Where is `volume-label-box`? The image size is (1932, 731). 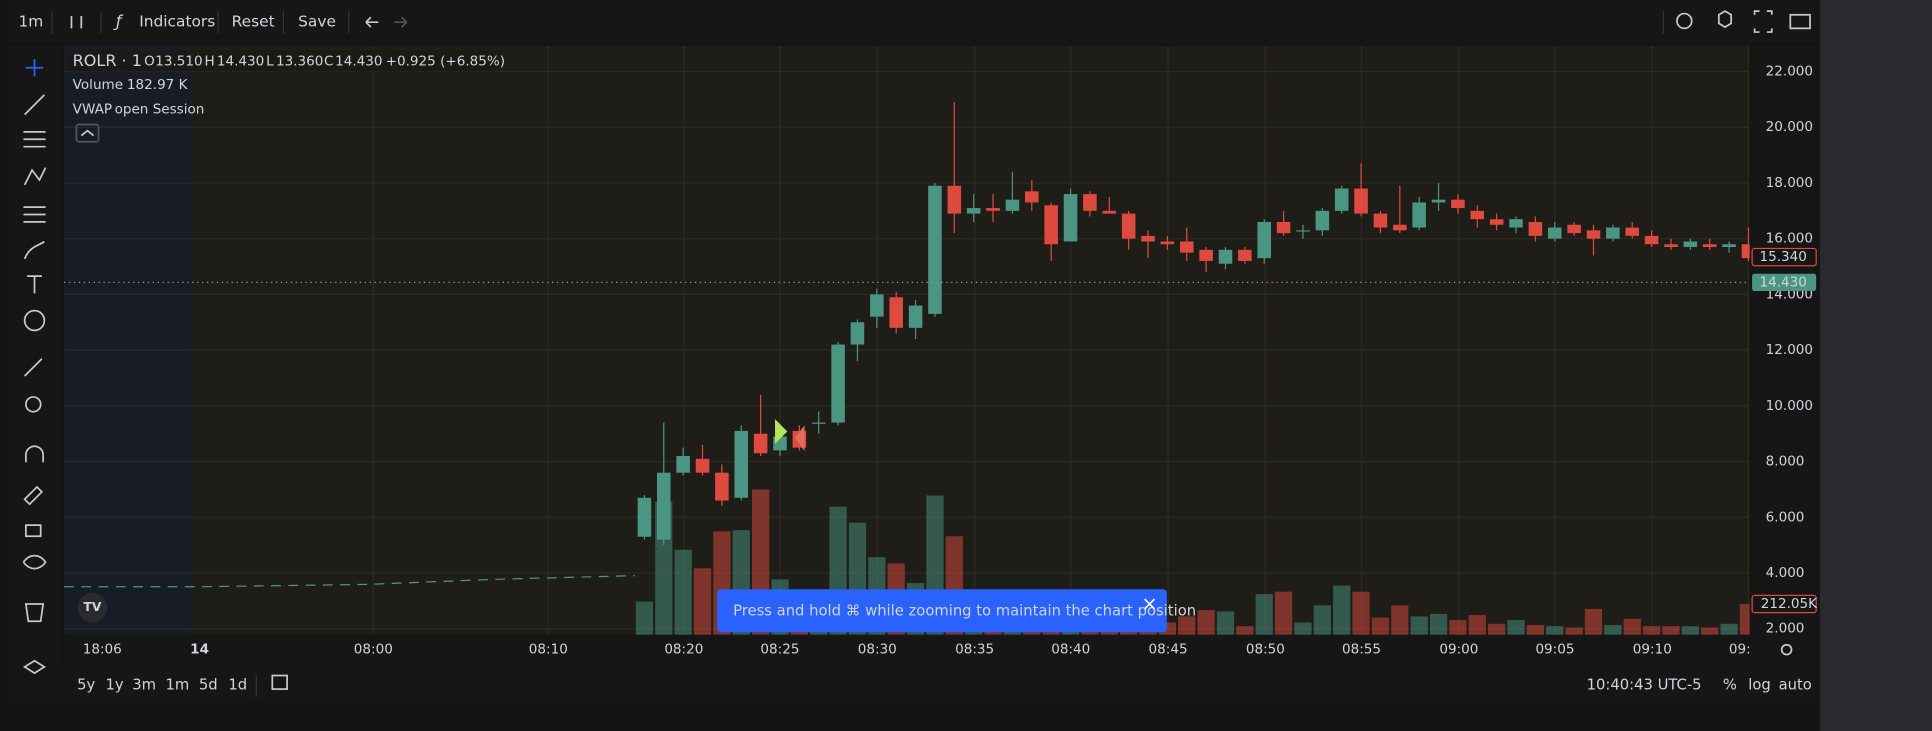 volume-label-box is located at coordinates (1784, 604).